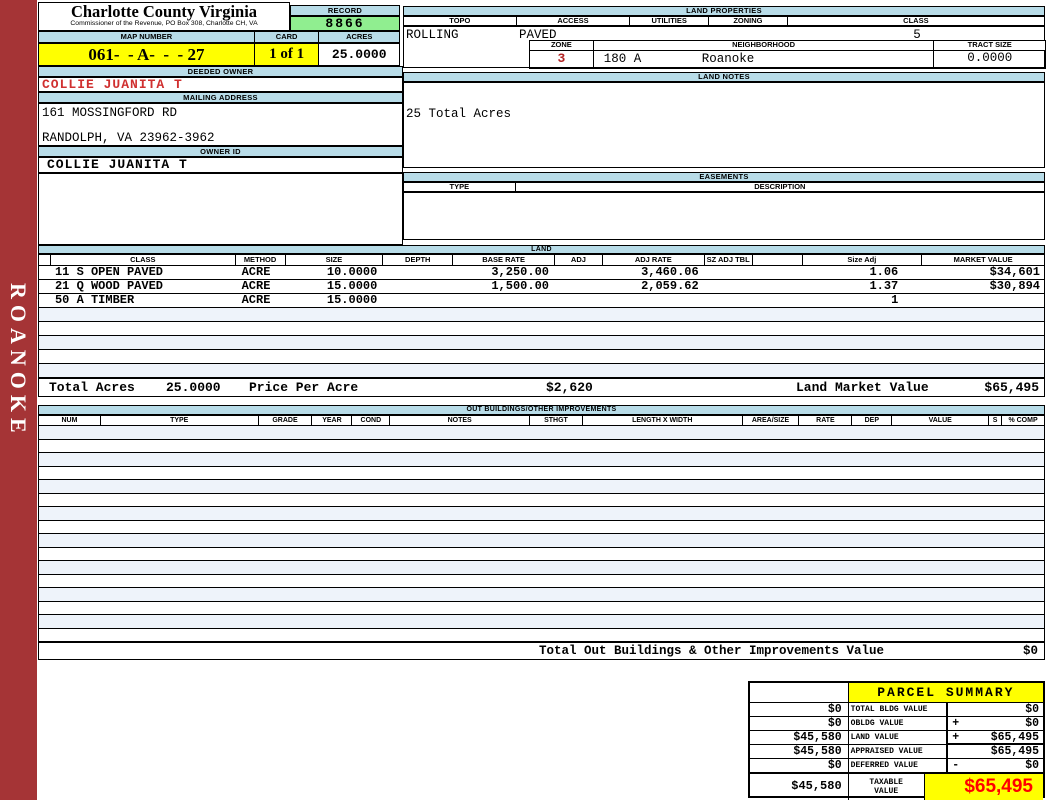 Image resolution: width=1050 pixels, height=800 pixels. What do you see at coordinates (538, 35) in the screenshot?
I see `access-value: PAVED` at bounding box center [538, 35].